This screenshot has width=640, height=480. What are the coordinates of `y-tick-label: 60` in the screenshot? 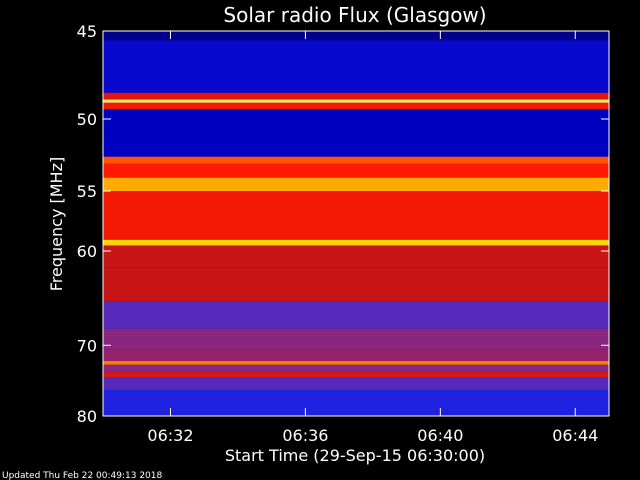 It's located at (87, 251).